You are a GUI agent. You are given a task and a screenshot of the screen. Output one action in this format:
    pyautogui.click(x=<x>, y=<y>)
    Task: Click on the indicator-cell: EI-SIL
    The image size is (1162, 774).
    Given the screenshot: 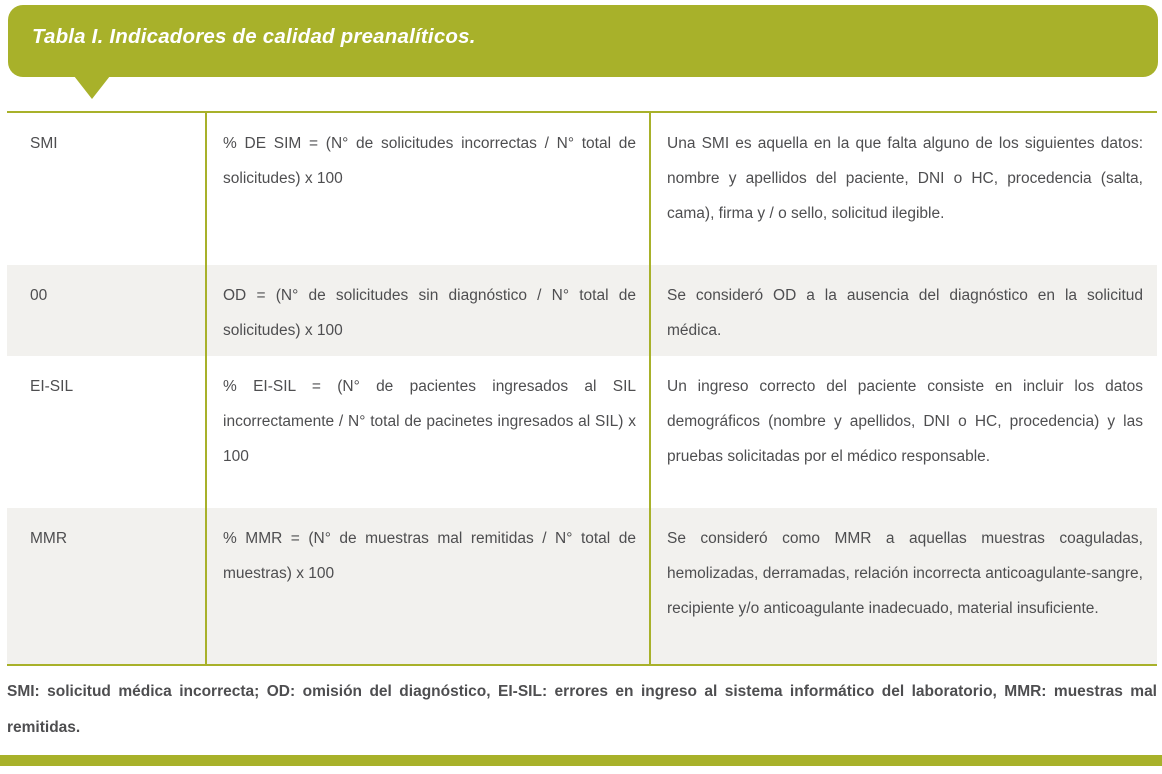 What is the action you would take?
    pyautogui.click(x=52, y=386)
    